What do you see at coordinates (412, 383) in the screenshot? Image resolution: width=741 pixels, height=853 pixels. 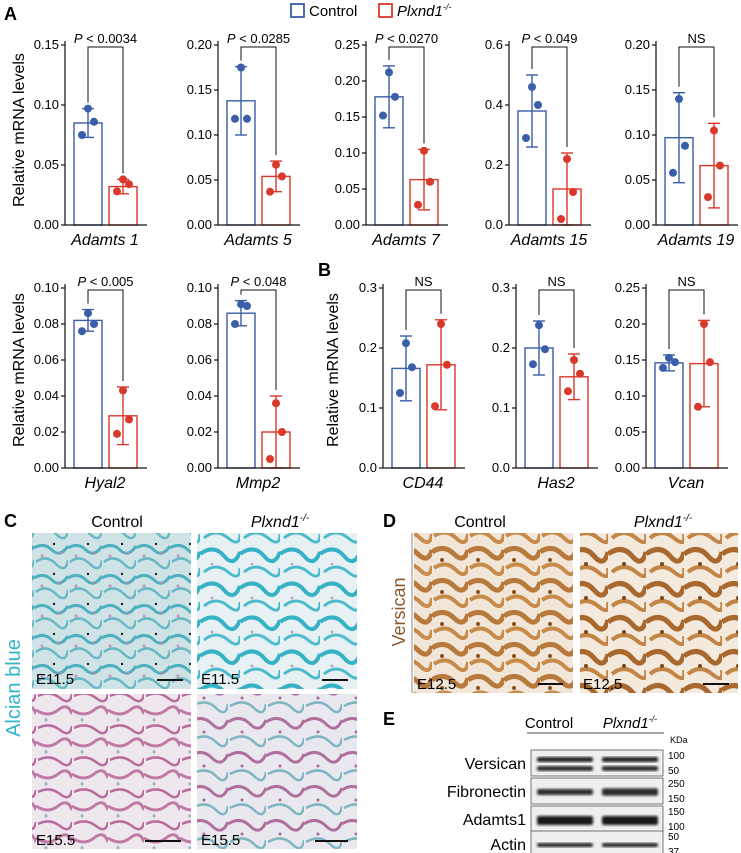 I see `chart-7: 0.0 0.1 0.2 0.3 NS CD44` at bounding box center [412, 383].